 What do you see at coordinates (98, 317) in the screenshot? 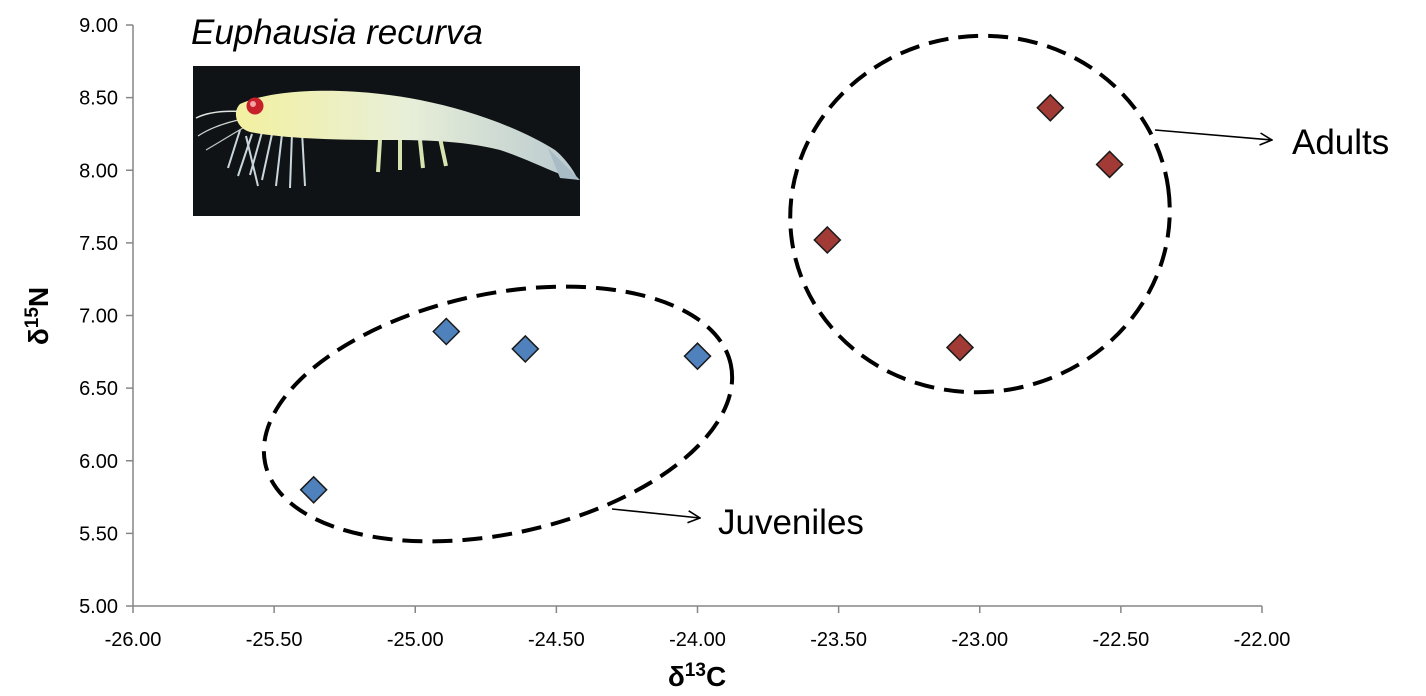
I see `y-tick-label: 7.00` at bounding box center [98, 317].